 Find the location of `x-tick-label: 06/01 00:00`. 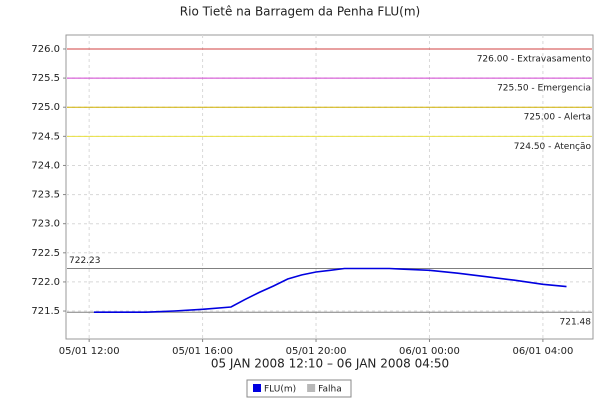

x-tick-label: 06/01 00:00 is located at coordinates (429, 351).